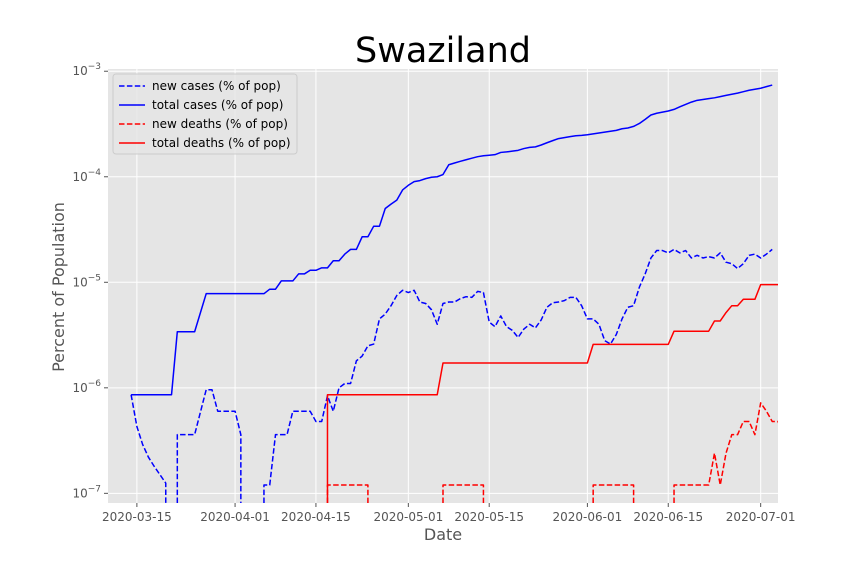  What do you see at coordinates (588, 517) in the screenshot?
I see `x-tick-label: 2020-06-01` at bounding box center [588, 517].